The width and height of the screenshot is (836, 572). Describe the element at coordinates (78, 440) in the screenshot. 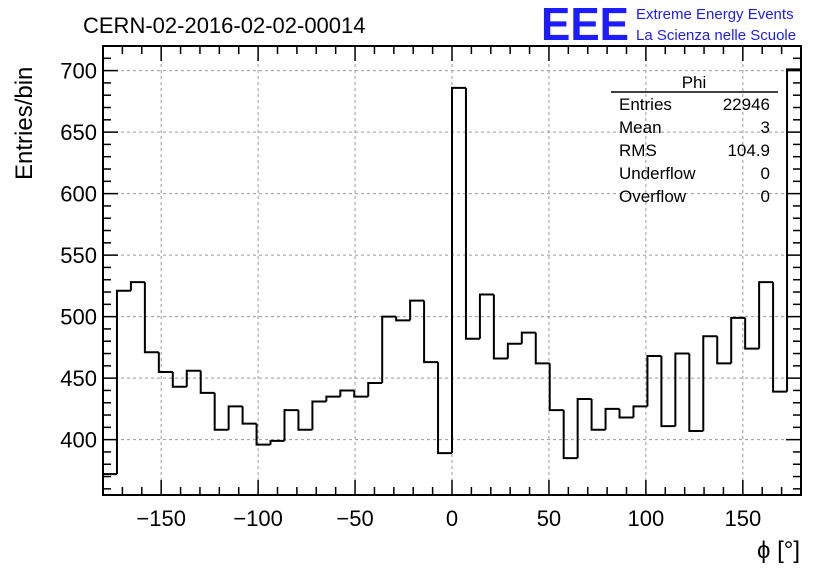

I see `y-tick-label: 400` at that location.